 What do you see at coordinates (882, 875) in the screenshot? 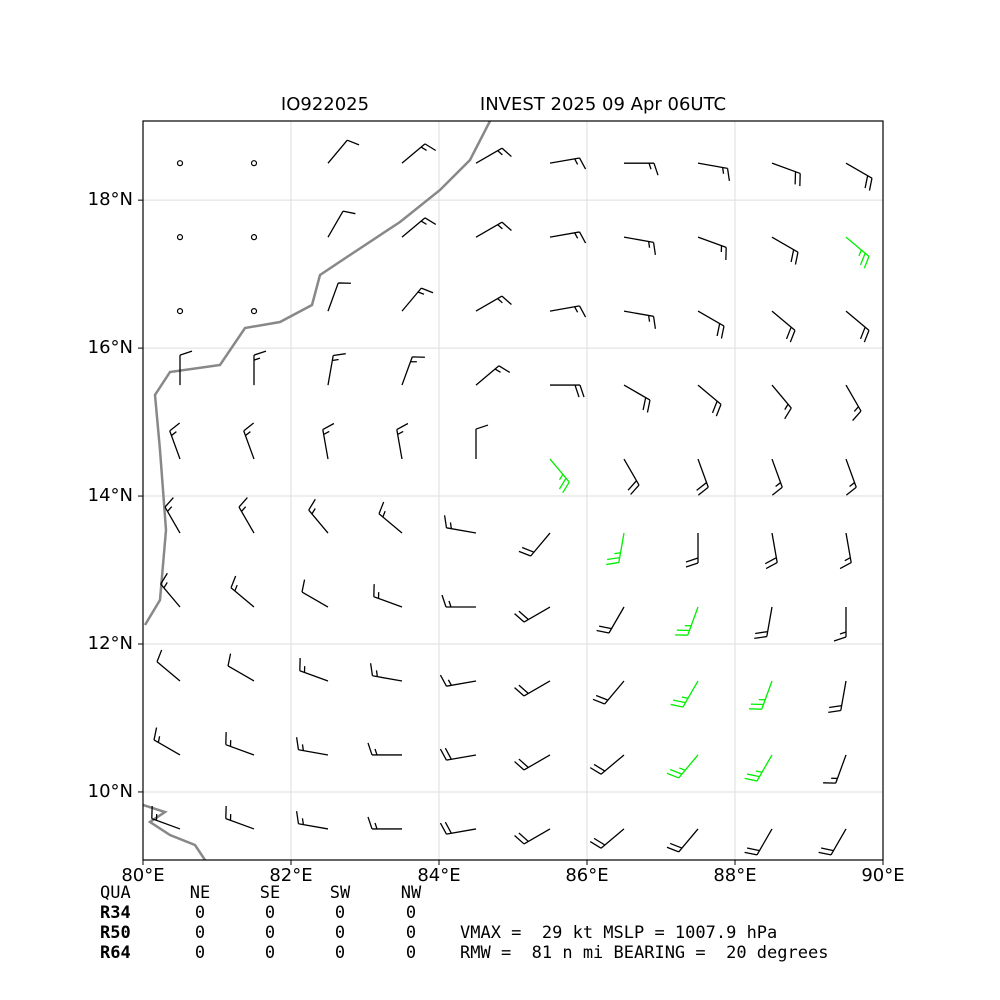
I see `x-tick-label: 90°E` at bounding box center [882, 875].